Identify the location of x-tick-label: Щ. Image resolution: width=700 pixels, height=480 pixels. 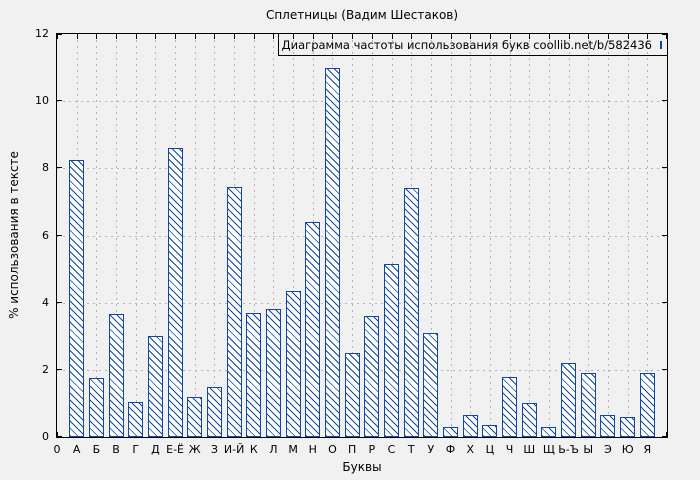
(548, 449).